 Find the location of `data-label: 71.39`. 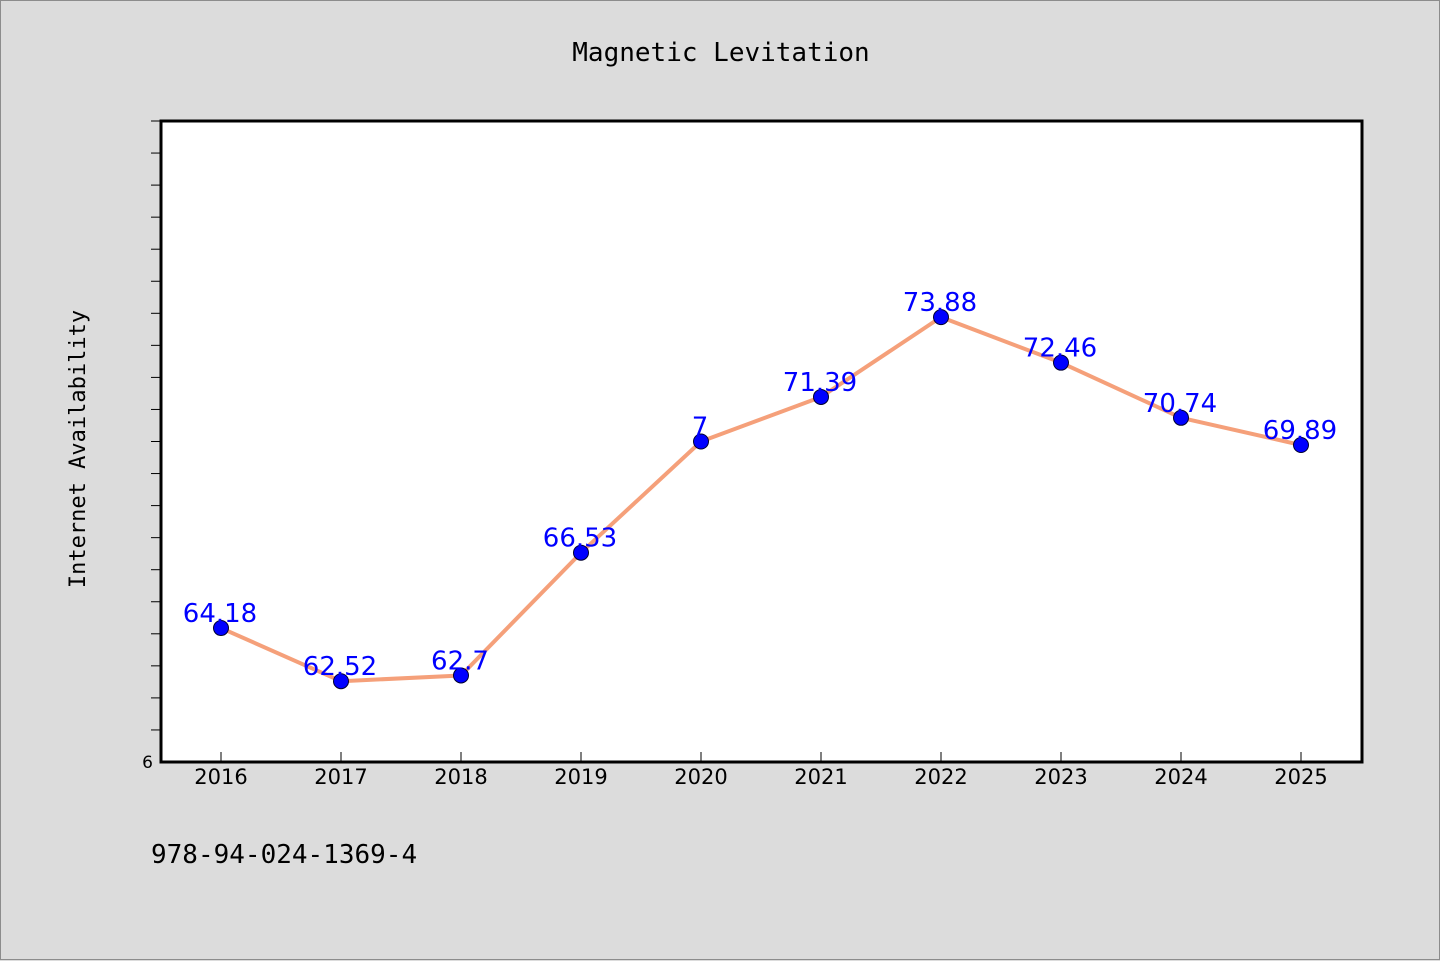

data-label: 71.39 is located at coordinates (820, 383).